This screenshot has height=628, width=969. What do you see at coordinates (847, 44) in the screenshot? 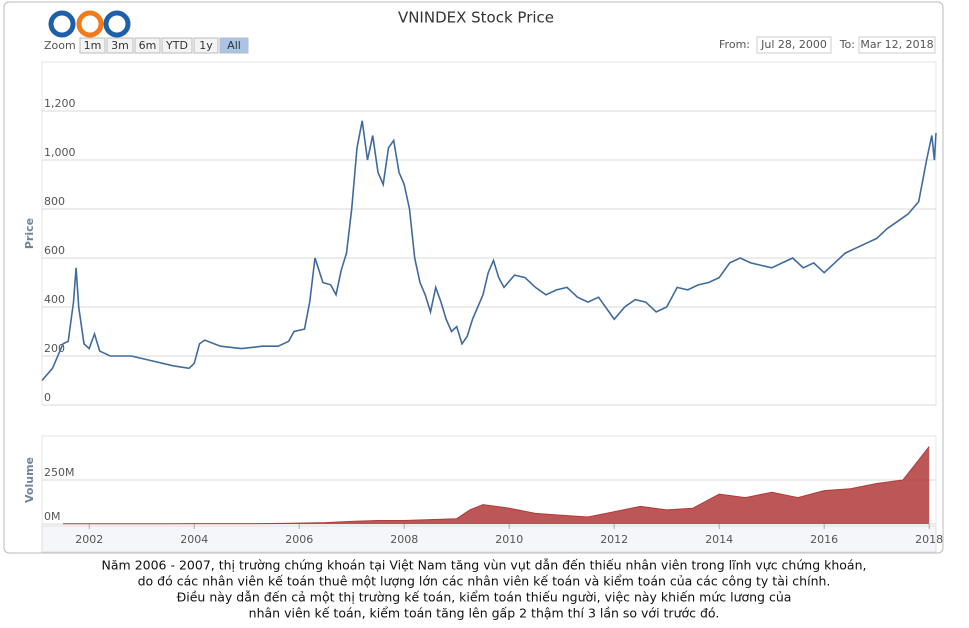
I see `to-label: To:` at bounding box center [847, 44].